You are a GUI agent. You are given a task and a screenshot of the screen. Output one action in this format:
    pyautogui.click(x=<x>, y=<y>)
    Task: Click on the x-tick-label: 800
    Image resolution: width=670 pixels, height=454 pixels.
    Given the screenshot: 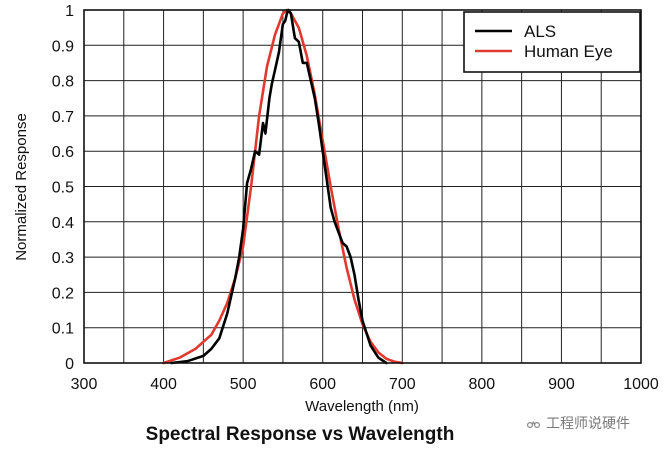 What is the action you would take?
    pyautogui.click(x=482, y=384)
    